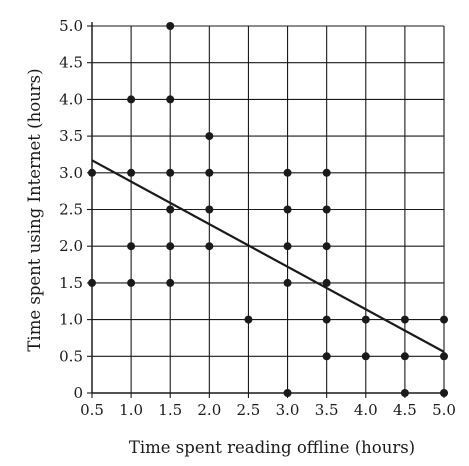 This screenshot has width=469, height=466. Describe the element at coordinates (71, 173) in the screenshot. I see `y-tick-label: 3.0` at that location.